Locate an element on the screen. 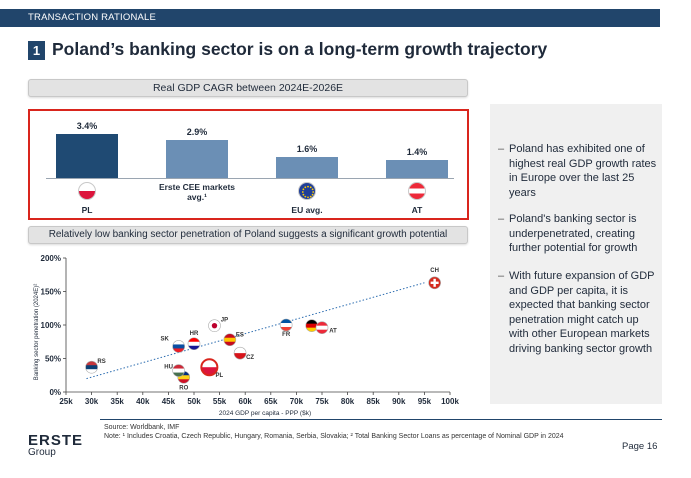 Image resolution: width=691 pixels, height=478 pixels. x-tick-label: 60k is located at coordinates (246, 401).